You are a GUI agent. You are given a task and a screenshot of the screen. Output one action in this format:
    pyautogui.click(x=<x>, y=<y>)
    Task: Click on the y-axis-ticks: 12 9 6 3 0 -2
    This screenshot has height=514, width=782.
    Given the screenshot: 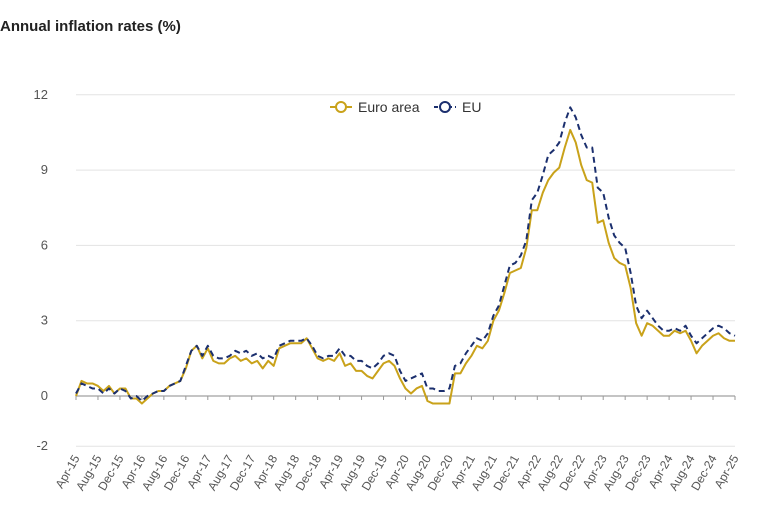 What is the action you would take?
    pyautogui.click(x=41, y=270)
    